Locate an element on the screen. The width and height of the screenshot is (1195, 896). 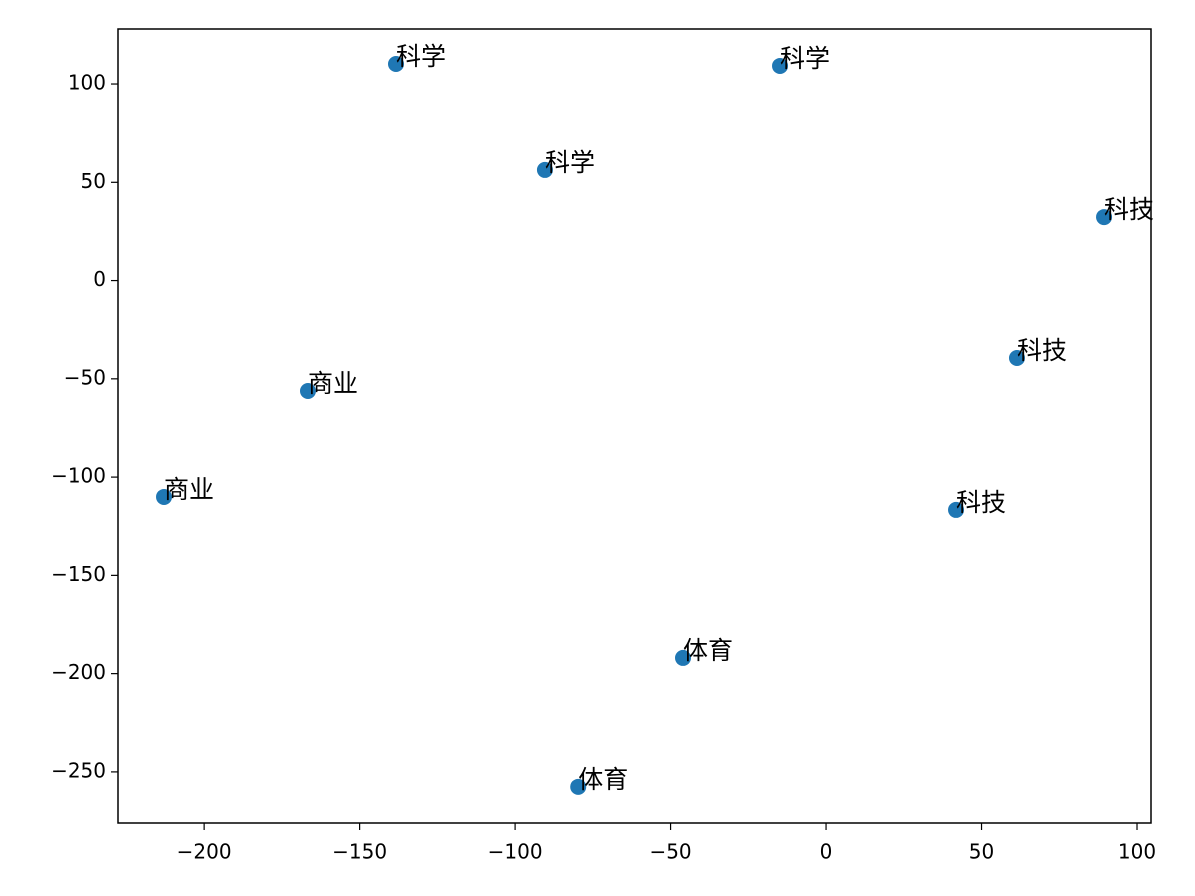
y-tick-label: 0 is located at coordinates (99, 279).